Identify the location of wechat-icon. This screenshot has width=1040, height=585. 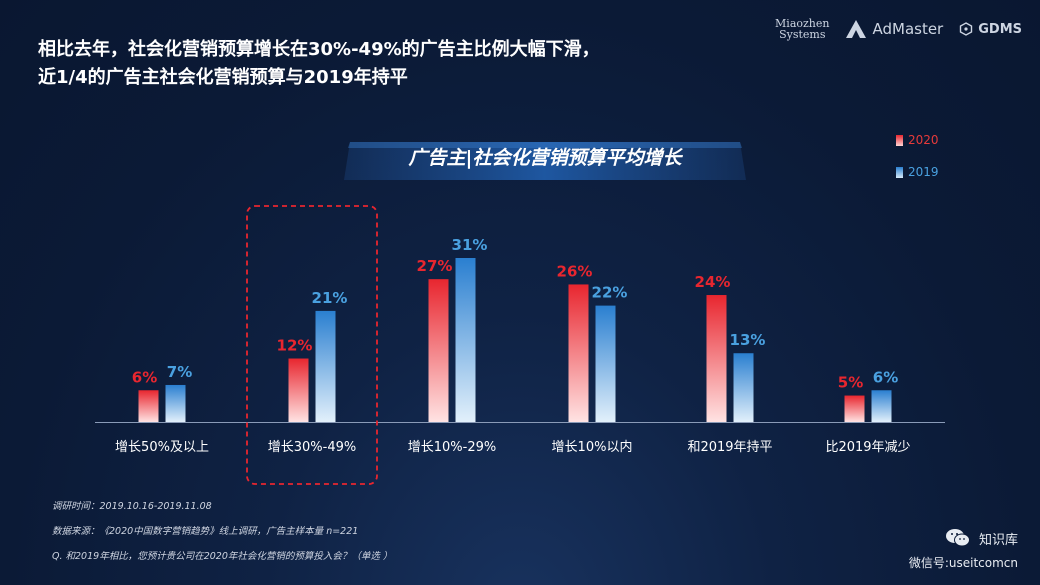
(957, 538).